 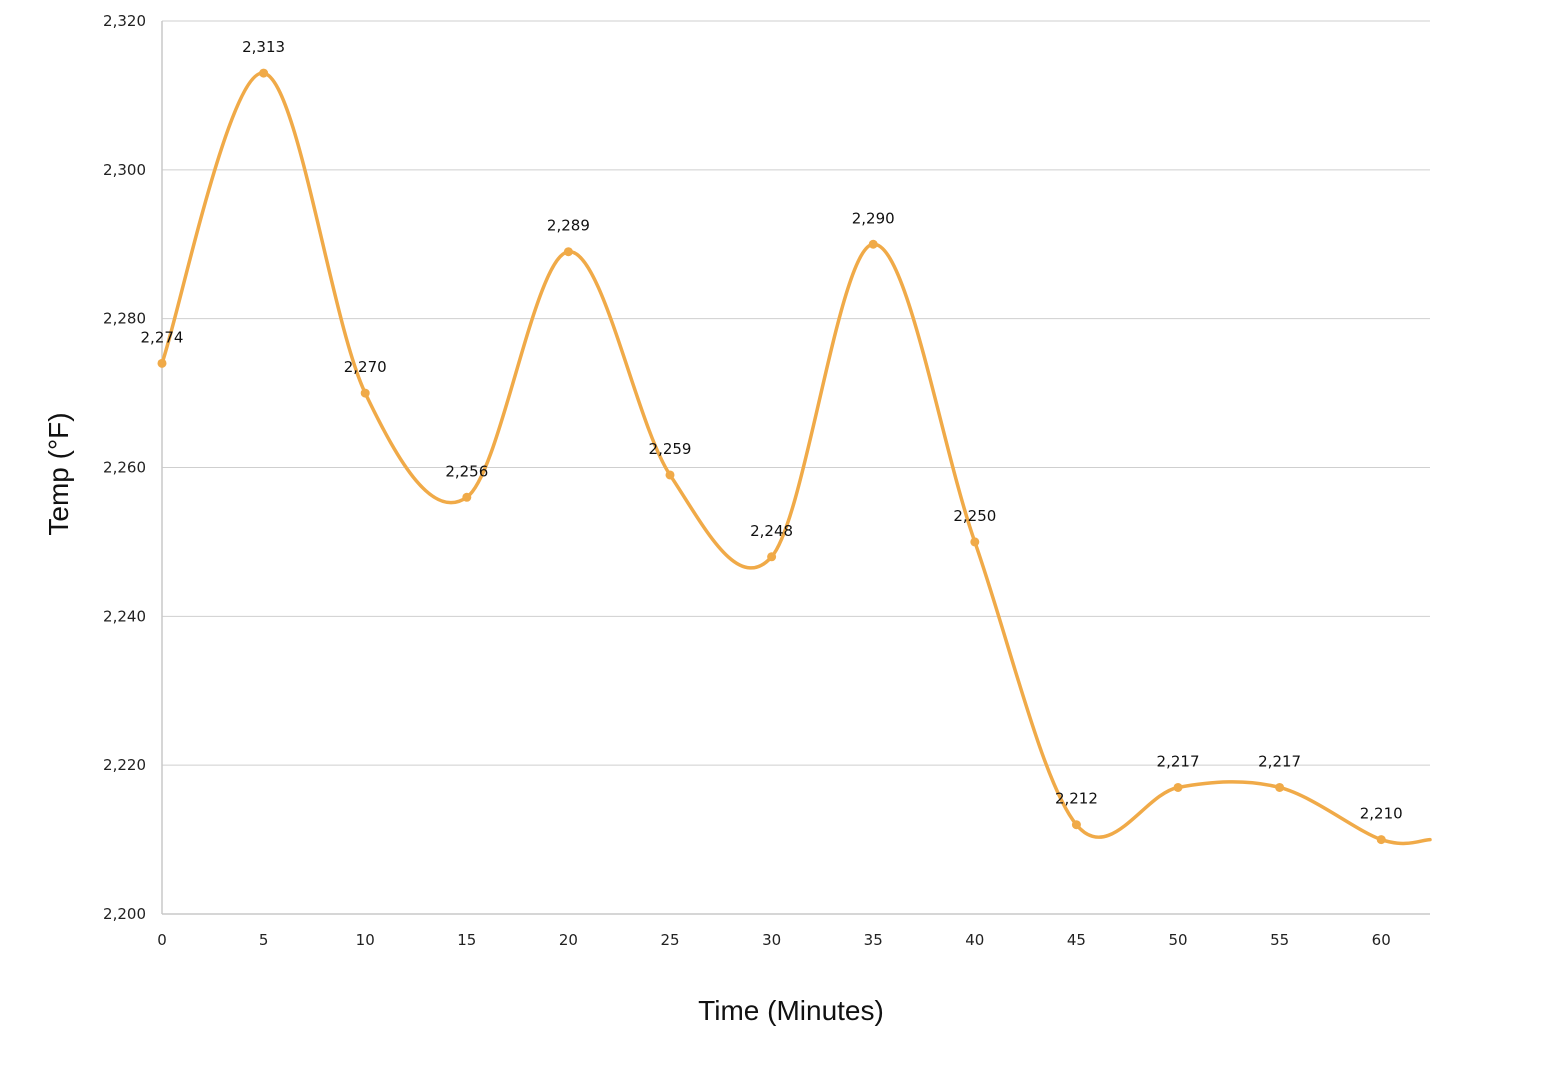 What do you see at coordinates (873, 218) in the screenshot?
I see `data-label: 2,290` at bounding box center [873, 218].